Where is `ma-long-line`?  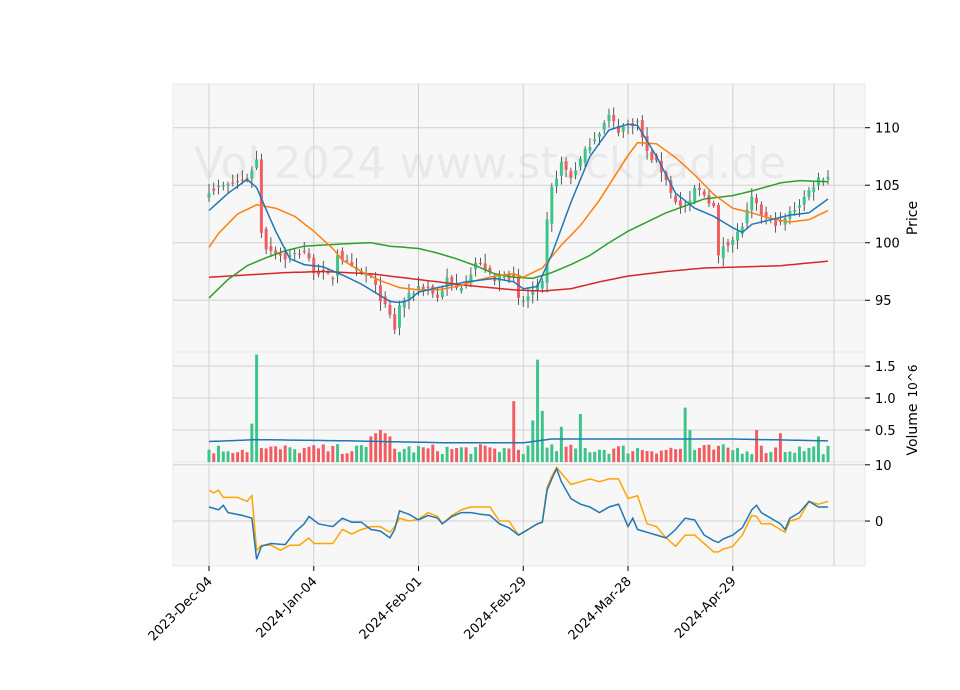 ma-long-line is located at coordinates (518, 276).